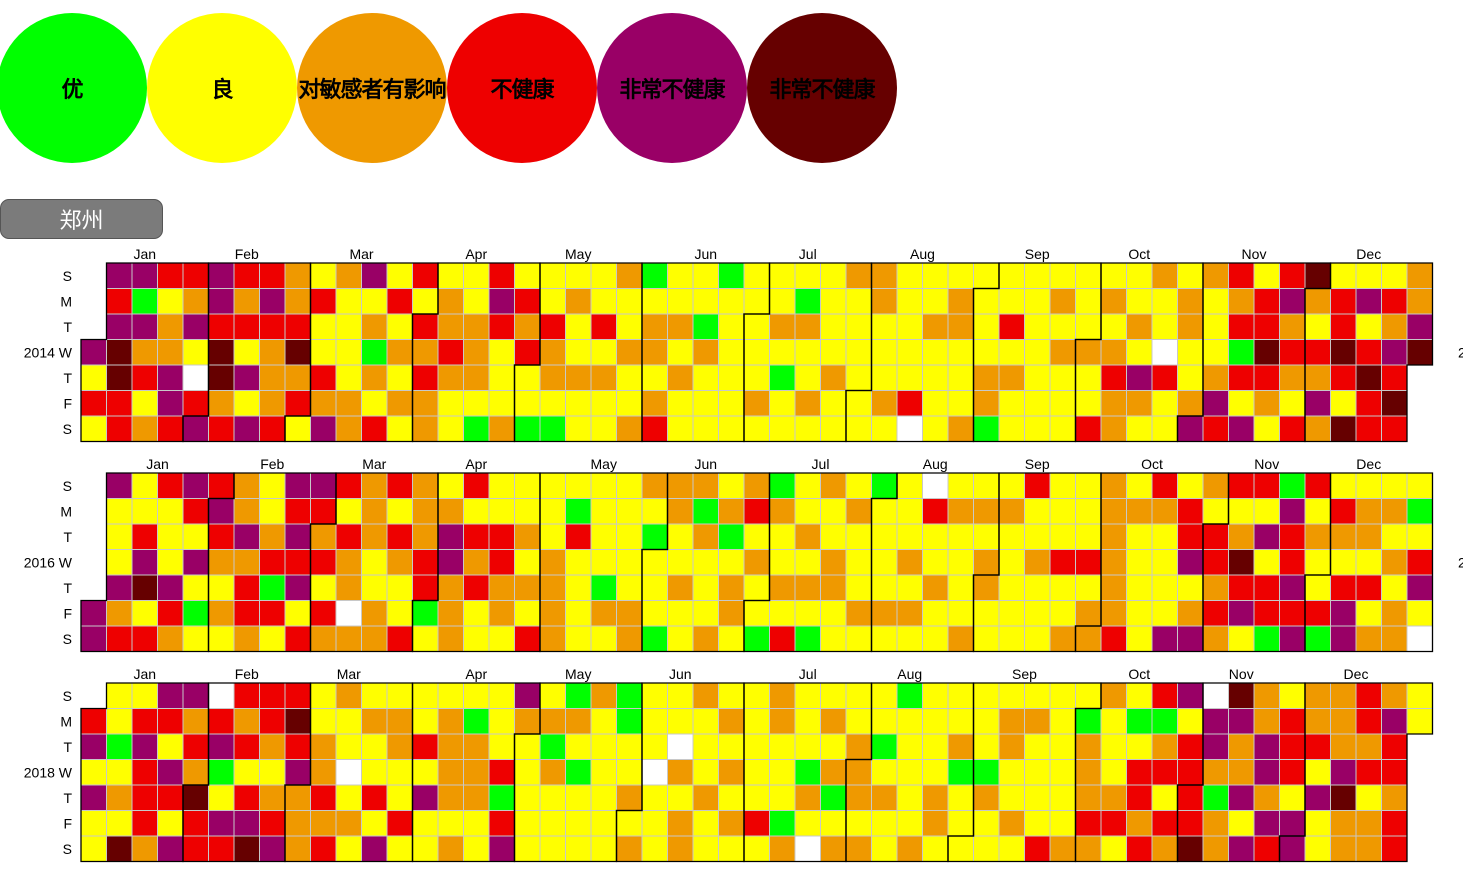  What do you see at coordinates (822, 88) in the screenshot?
I see `legend-hazardous: 非常不健康` at bounding box center [822, 88].